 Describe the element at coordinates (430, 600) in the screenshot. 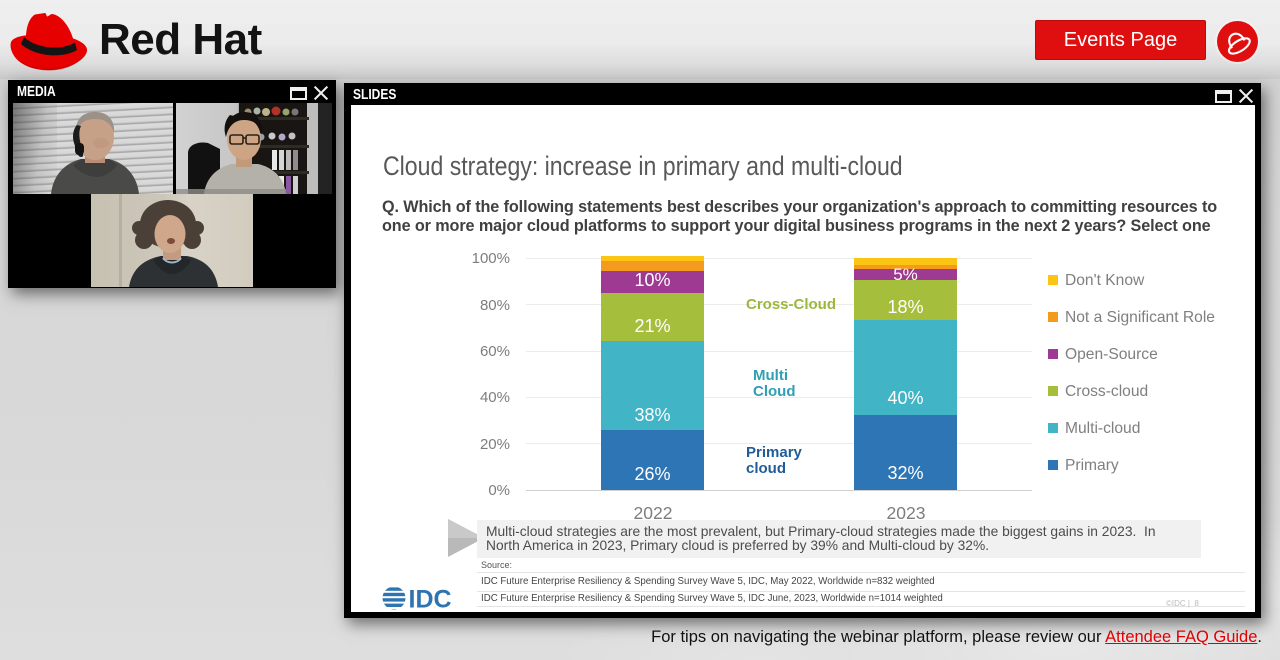

I see `svg-text: IDC` at that location.